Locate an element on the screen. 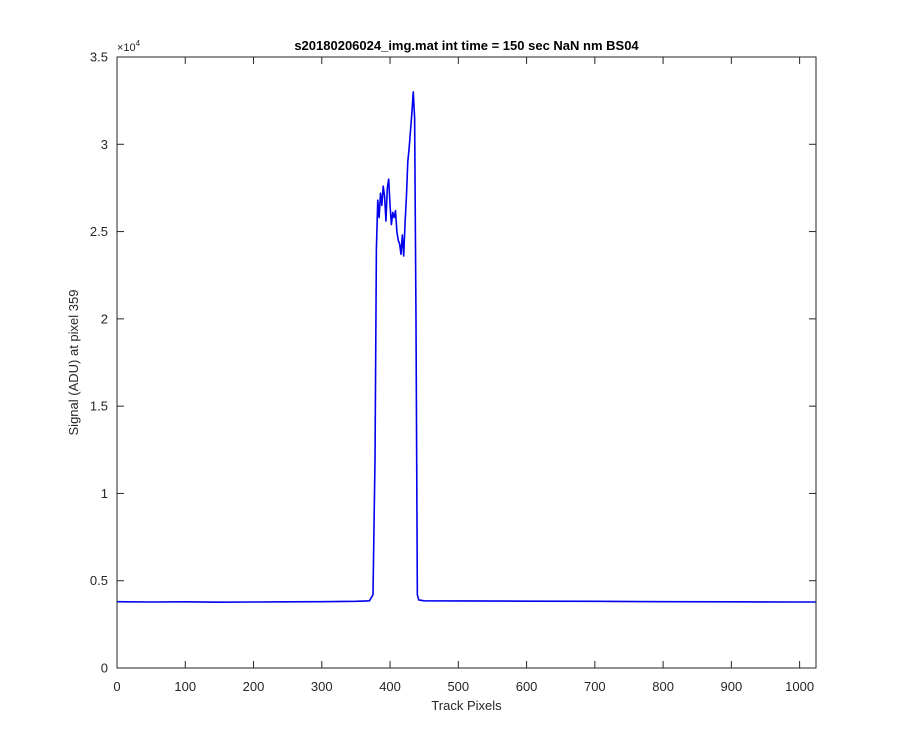 This screenshot has width=900, height=755. x-tick-label: 300 is located at coordinates (322, 686).